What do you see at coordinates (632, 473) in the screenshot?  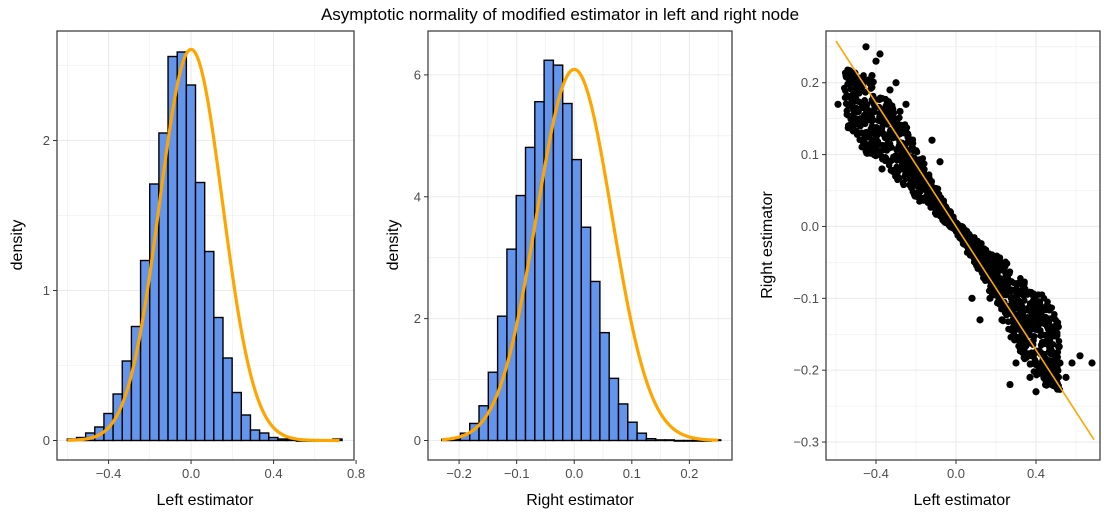 I see `x-tick-label: 0.1` at bounding box center [632, 473].